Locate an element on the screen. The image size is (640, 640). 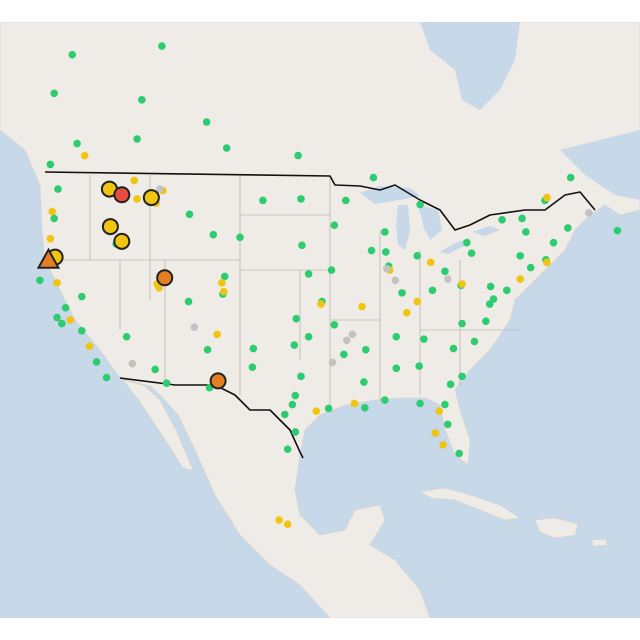
gulf-st-lawrence is located at coordinates (600, 165).